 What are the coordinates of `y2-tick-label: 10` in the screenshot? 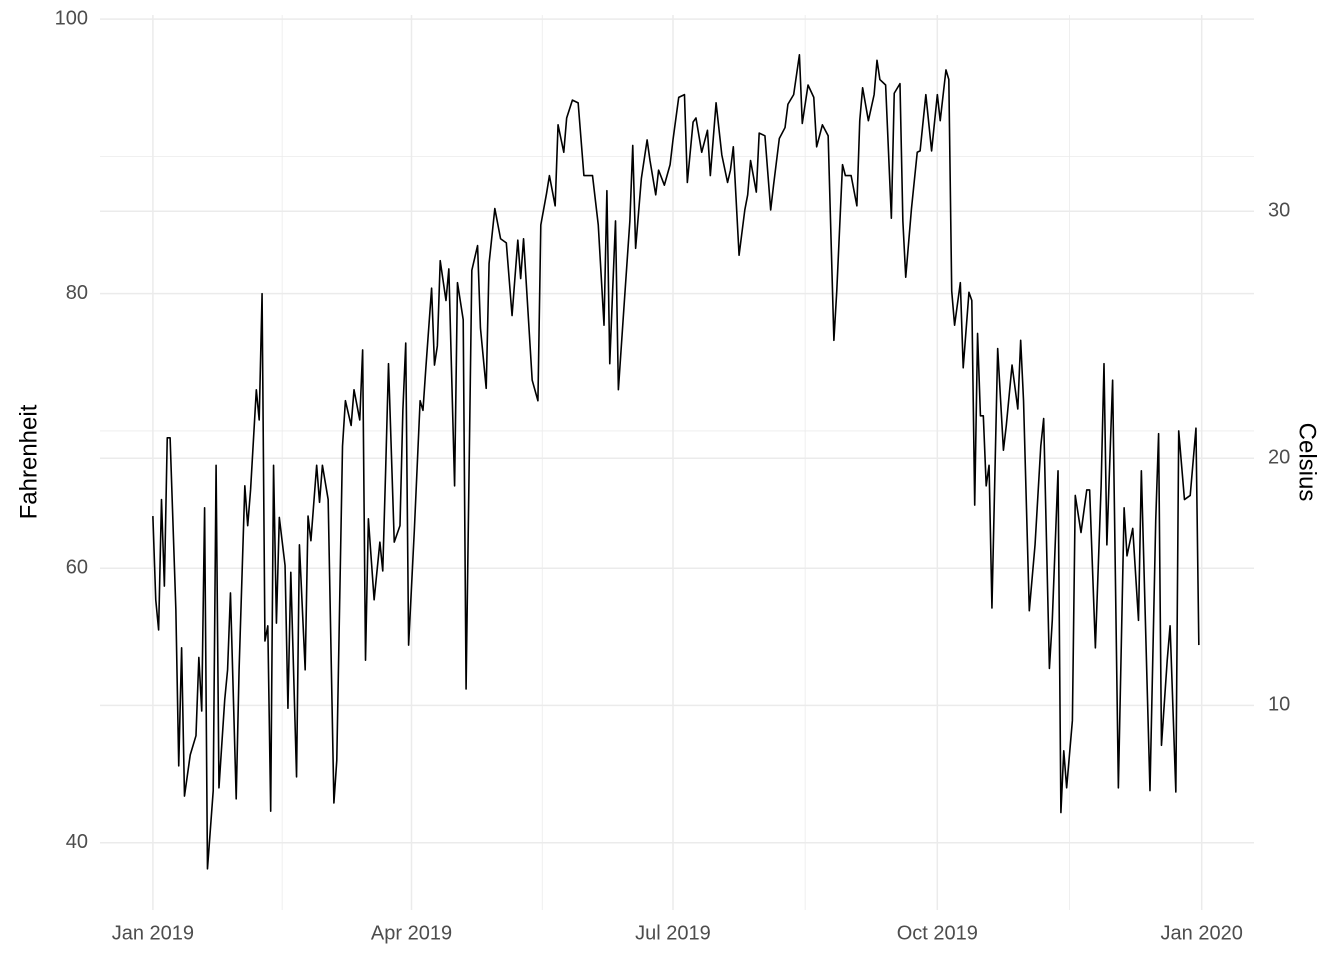 It's located at (1279, 705).